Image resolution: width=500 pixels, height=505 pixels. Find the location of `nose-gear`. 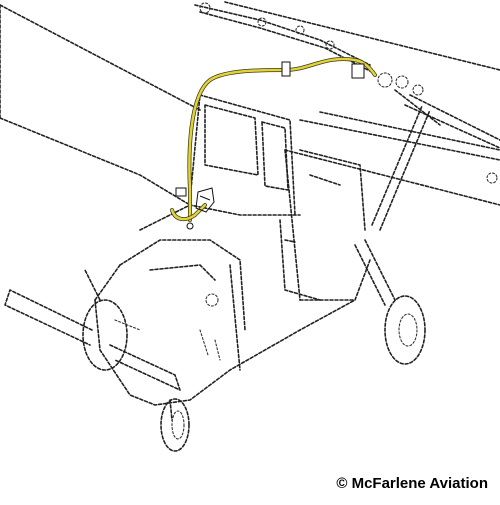

nose-gear is located at coordinates (175, 425).